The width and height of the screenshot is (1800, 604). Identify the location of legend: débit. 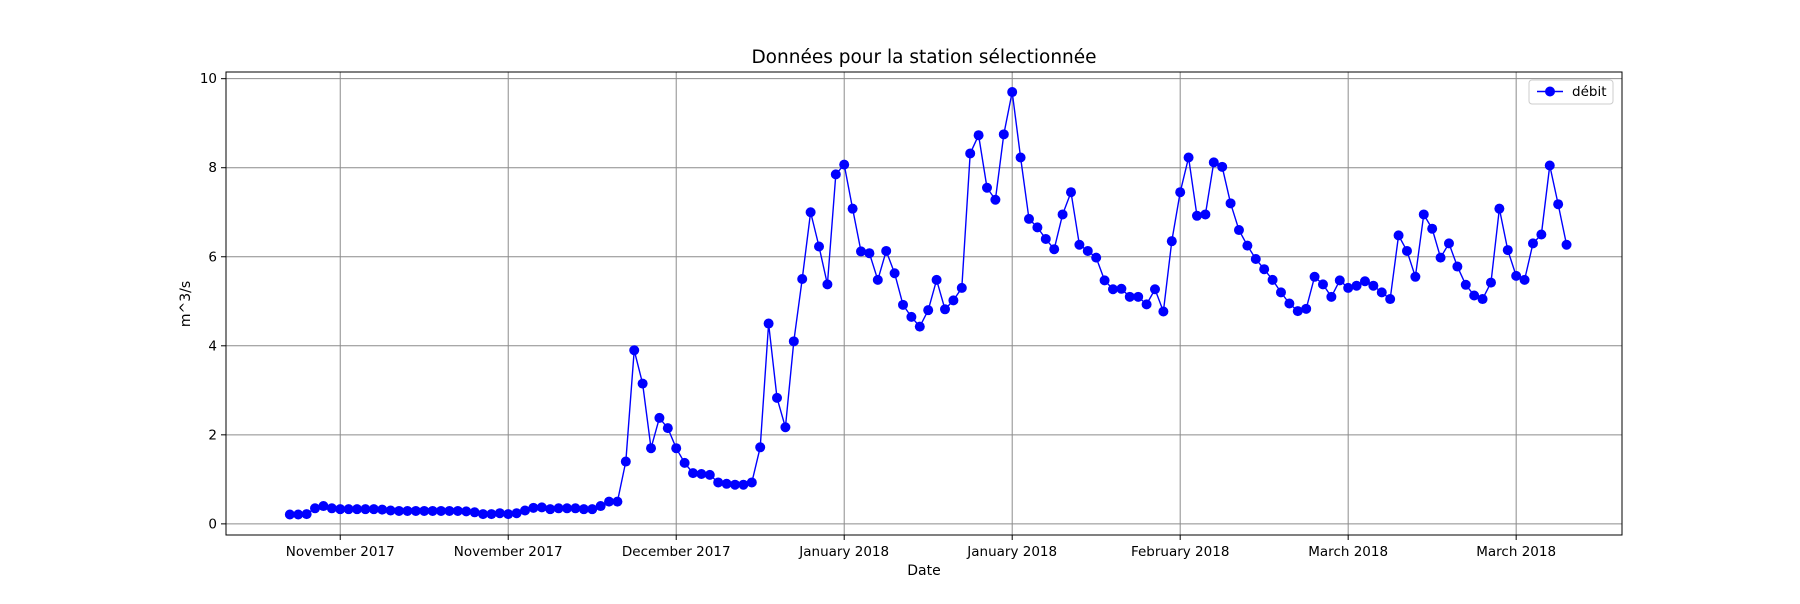
(1571, 92).